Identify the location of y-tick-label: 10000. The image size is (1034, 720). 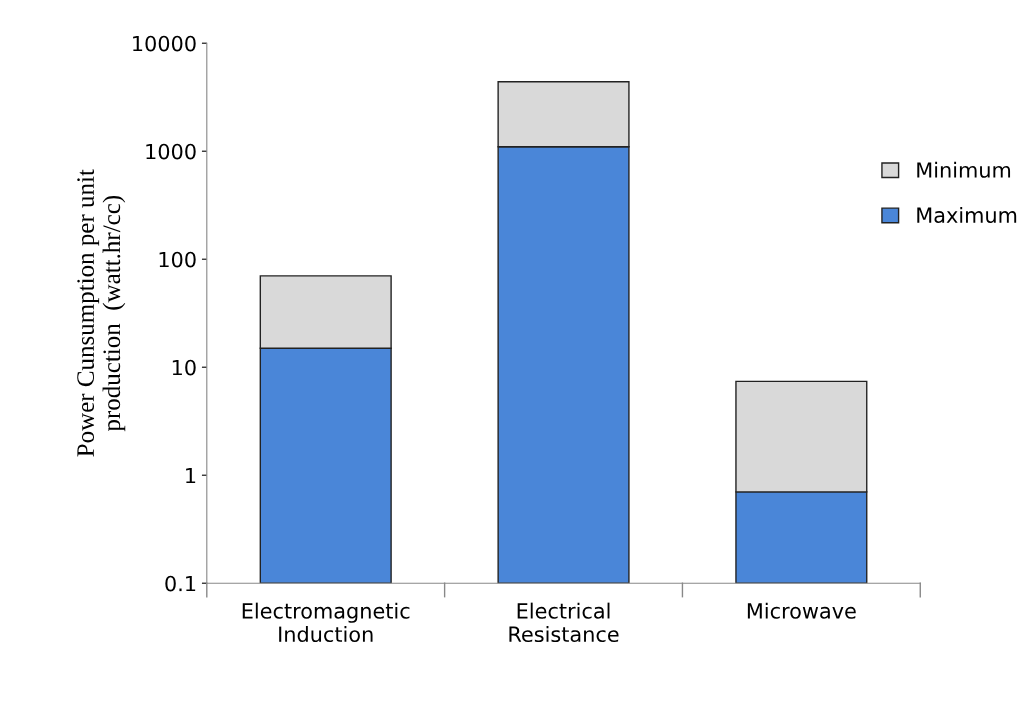
(164, 43).